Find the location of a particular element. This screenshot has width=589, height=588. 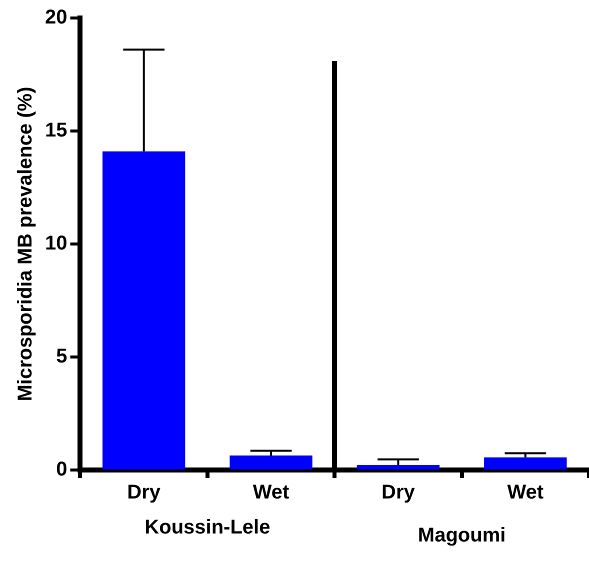

y-tick-label: 20 is located at coordinates (56, 17).